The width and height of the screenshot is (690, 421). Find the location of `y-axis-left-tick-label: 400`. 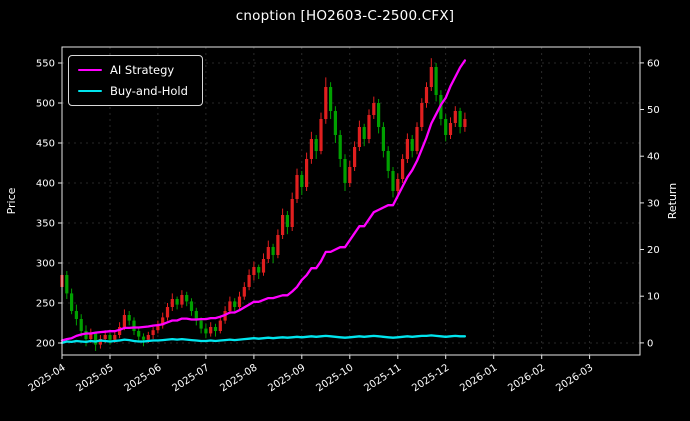

y-axis-left-tick-label: 400 is located at coordinates (45, 184).